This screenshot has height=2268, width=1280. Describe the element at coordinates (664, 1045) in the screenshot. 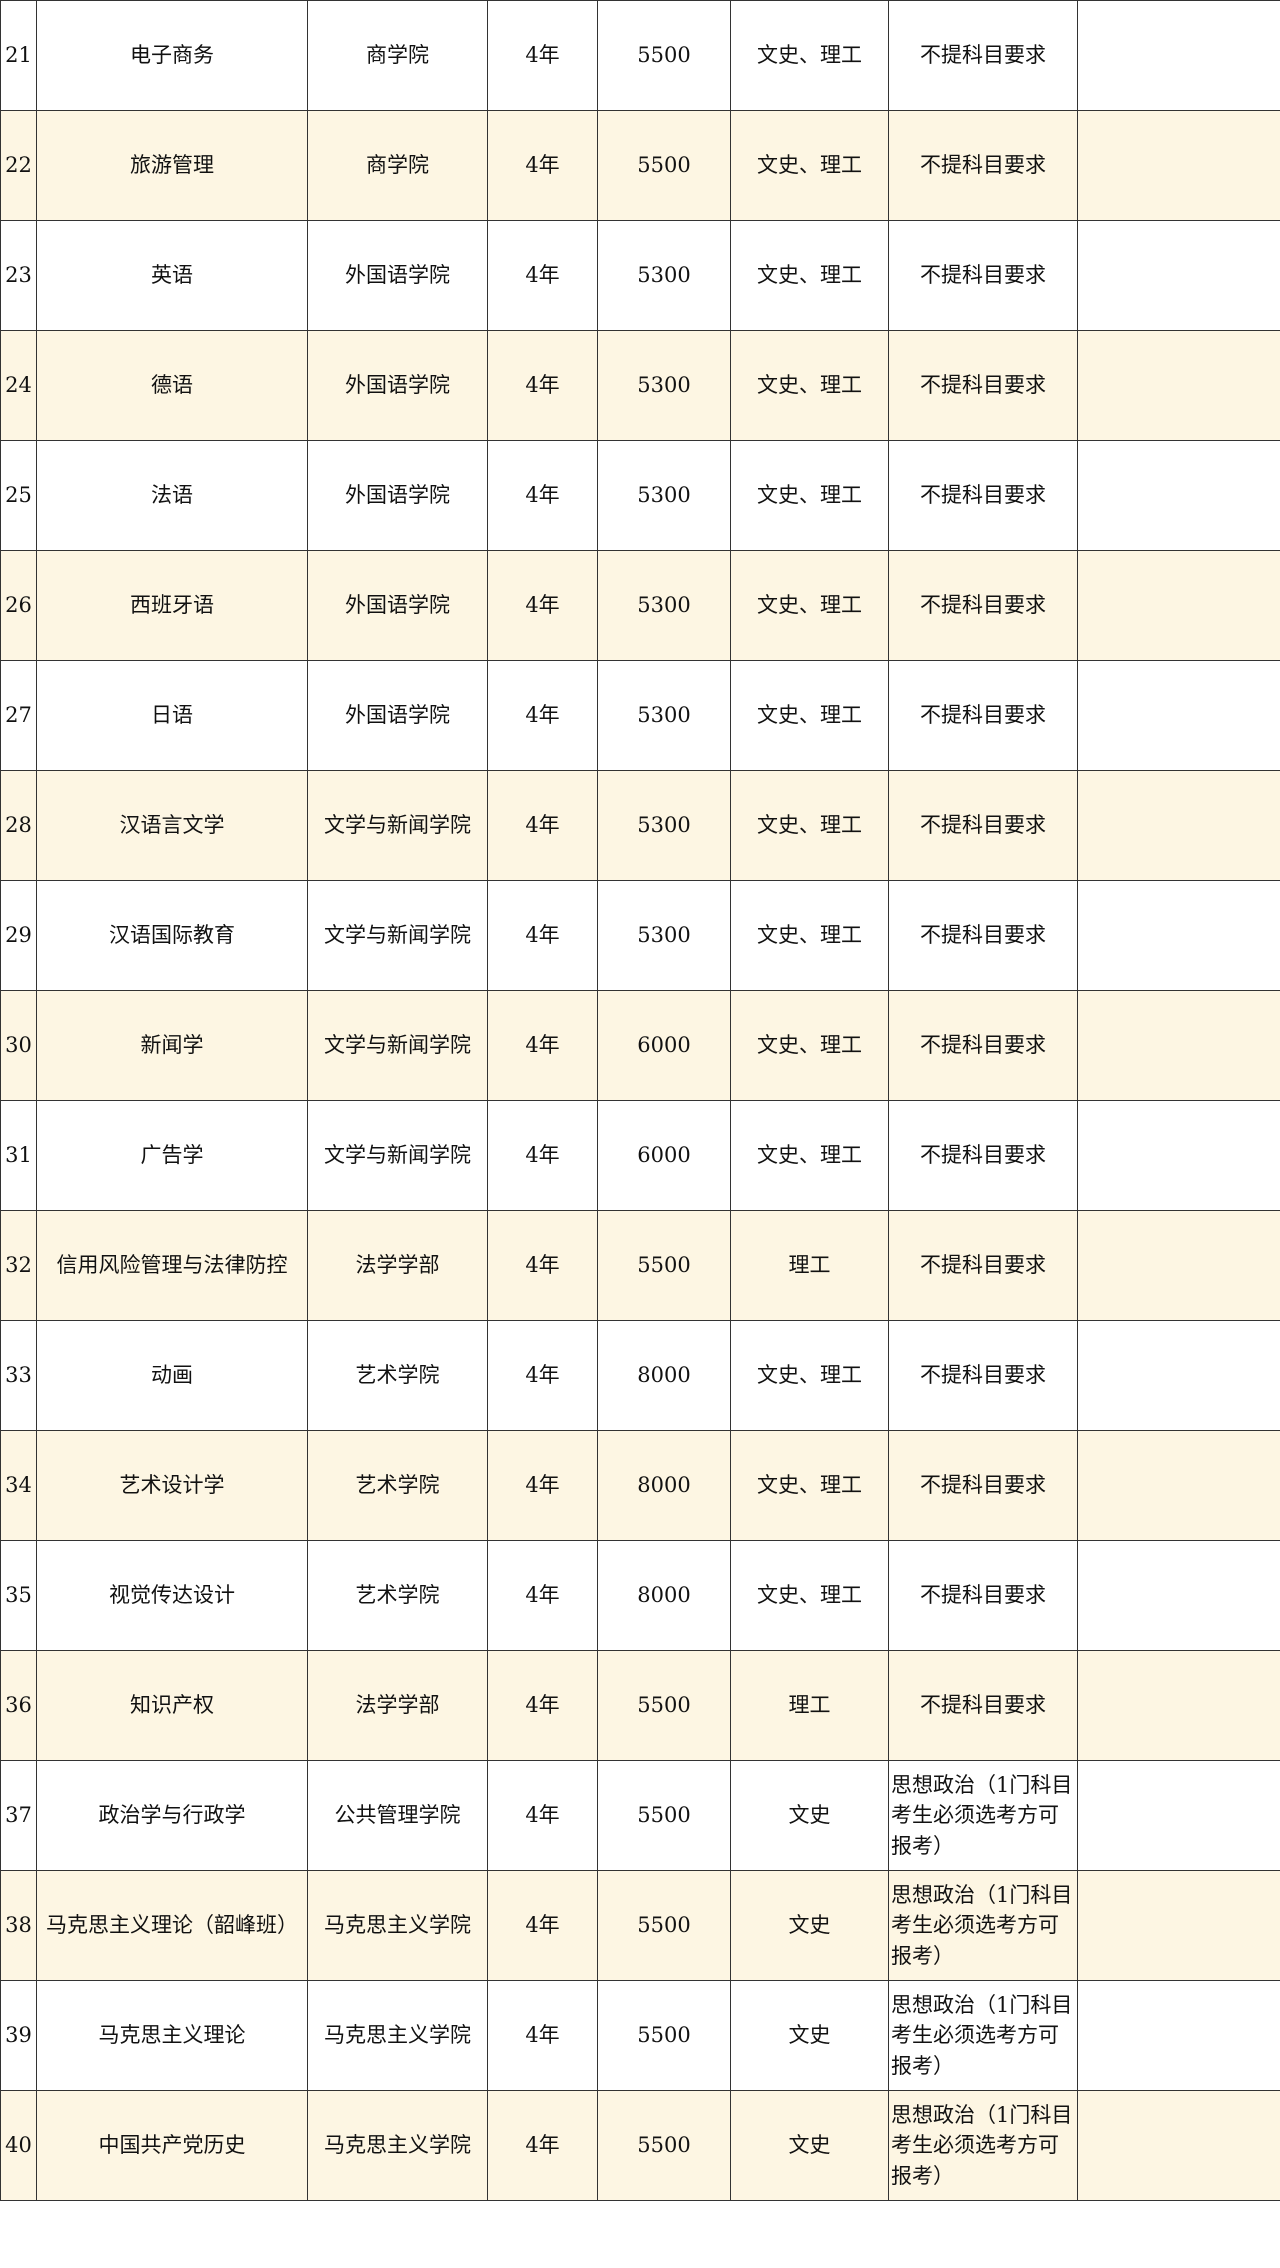

I see `tuition: 6000` at that location.